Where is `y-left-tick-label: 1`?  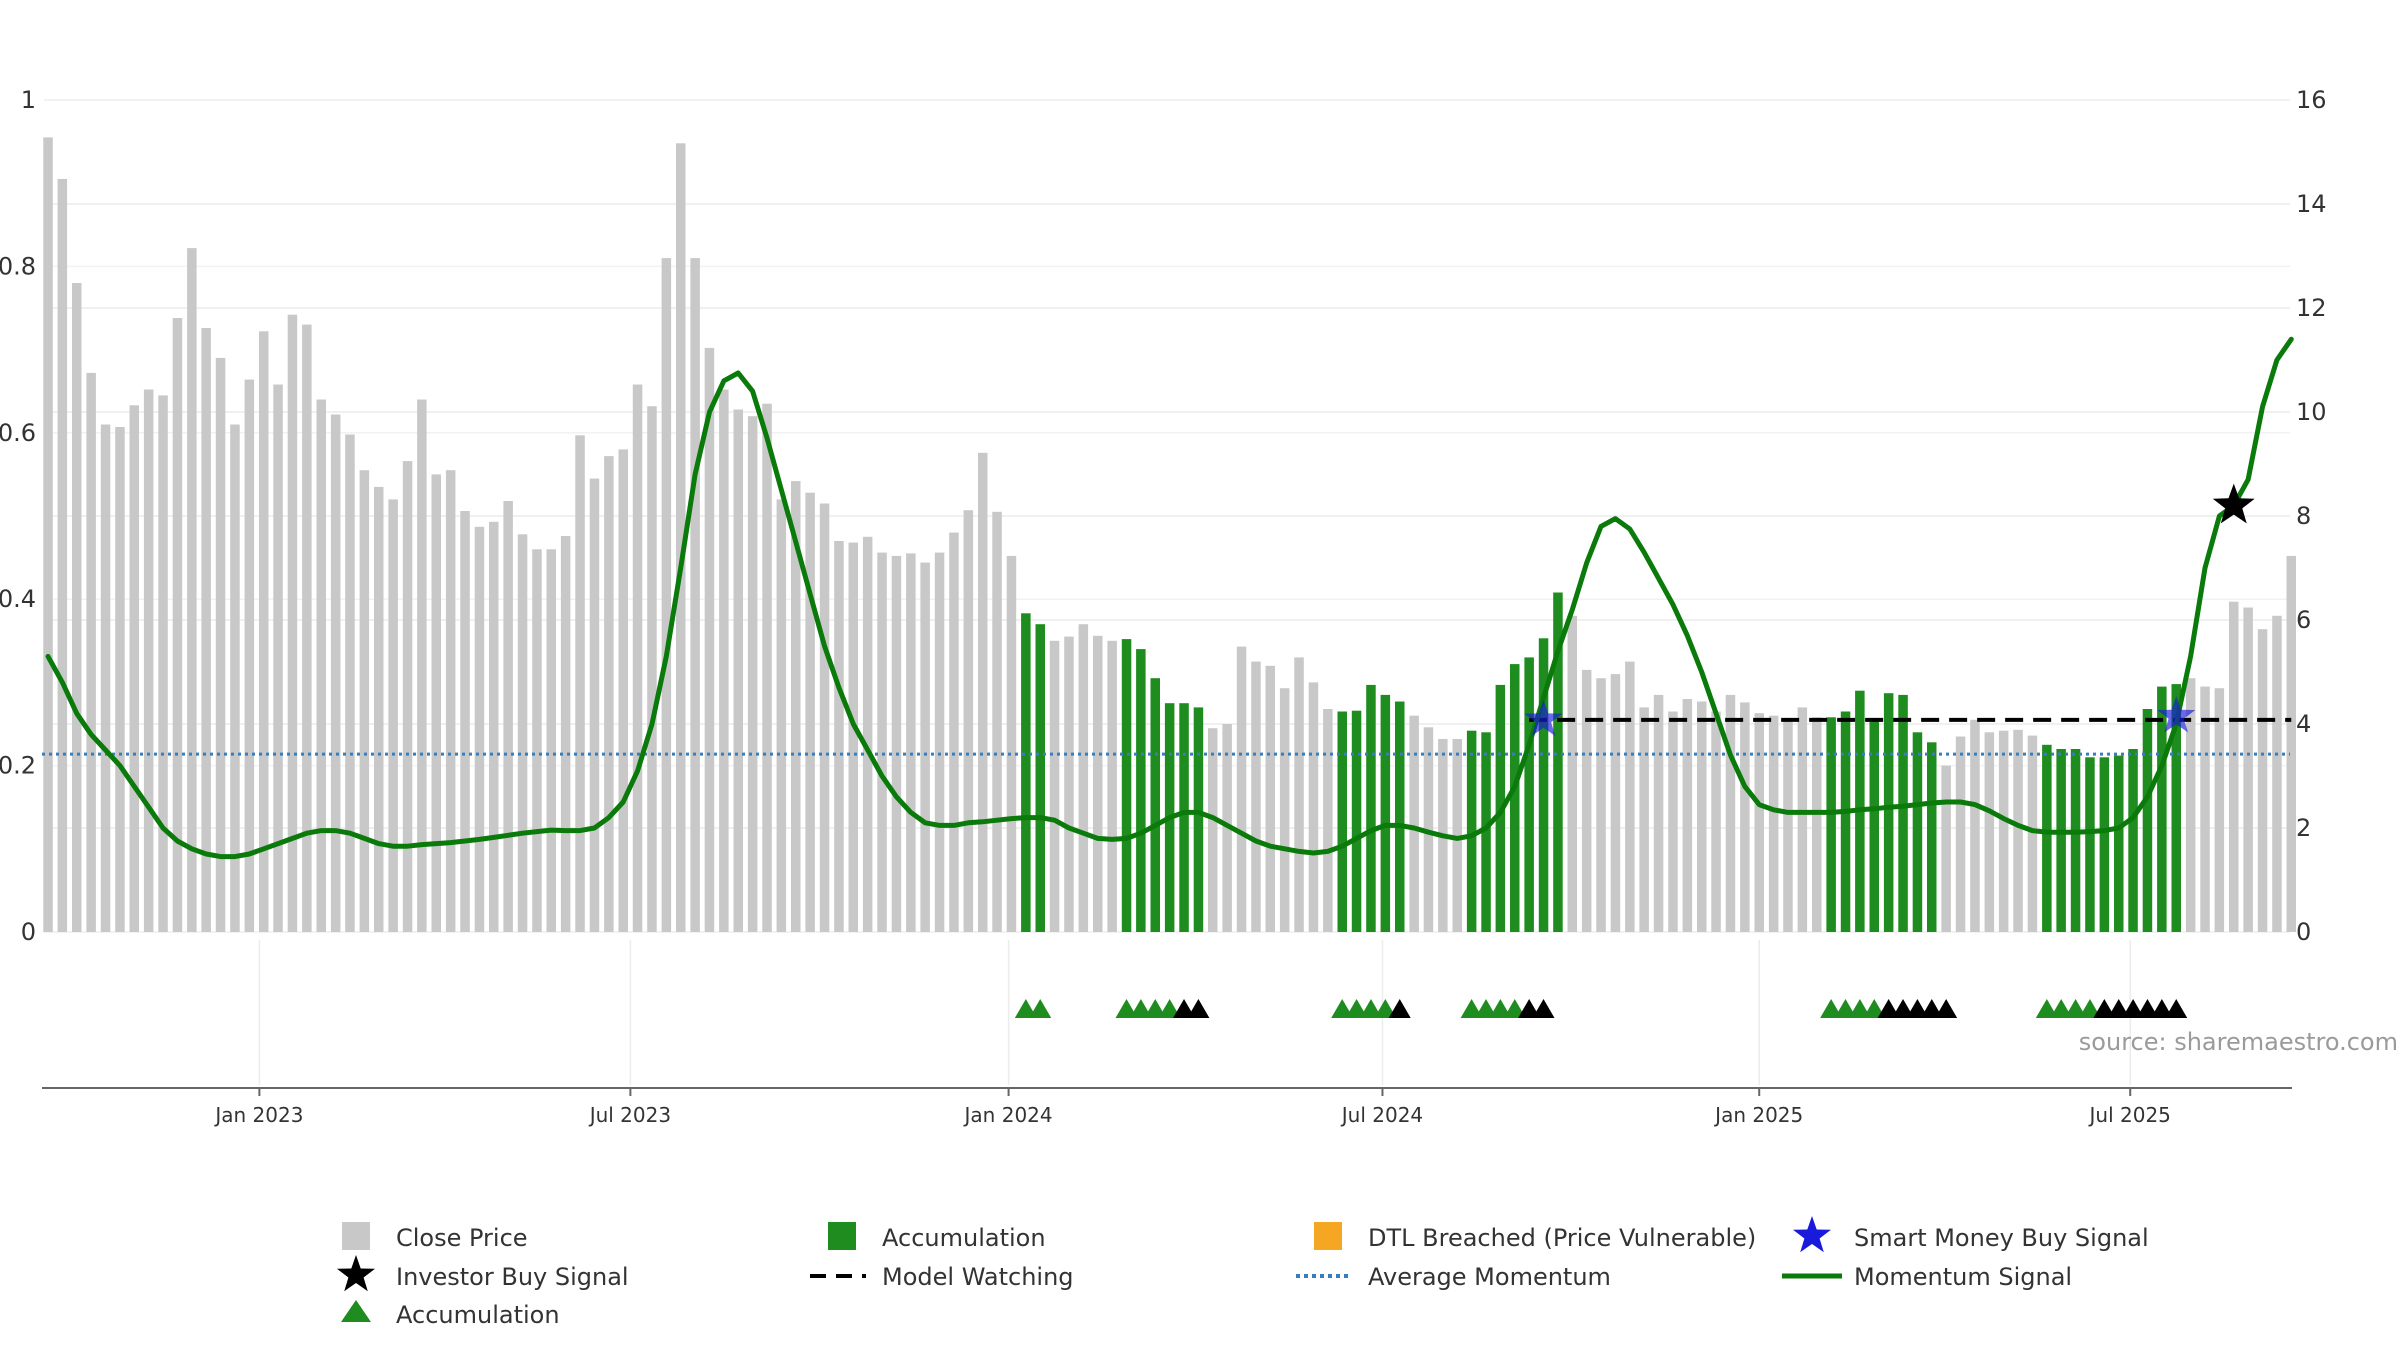 y-left-tick-label: 1 is located at coordinates (28, 100).